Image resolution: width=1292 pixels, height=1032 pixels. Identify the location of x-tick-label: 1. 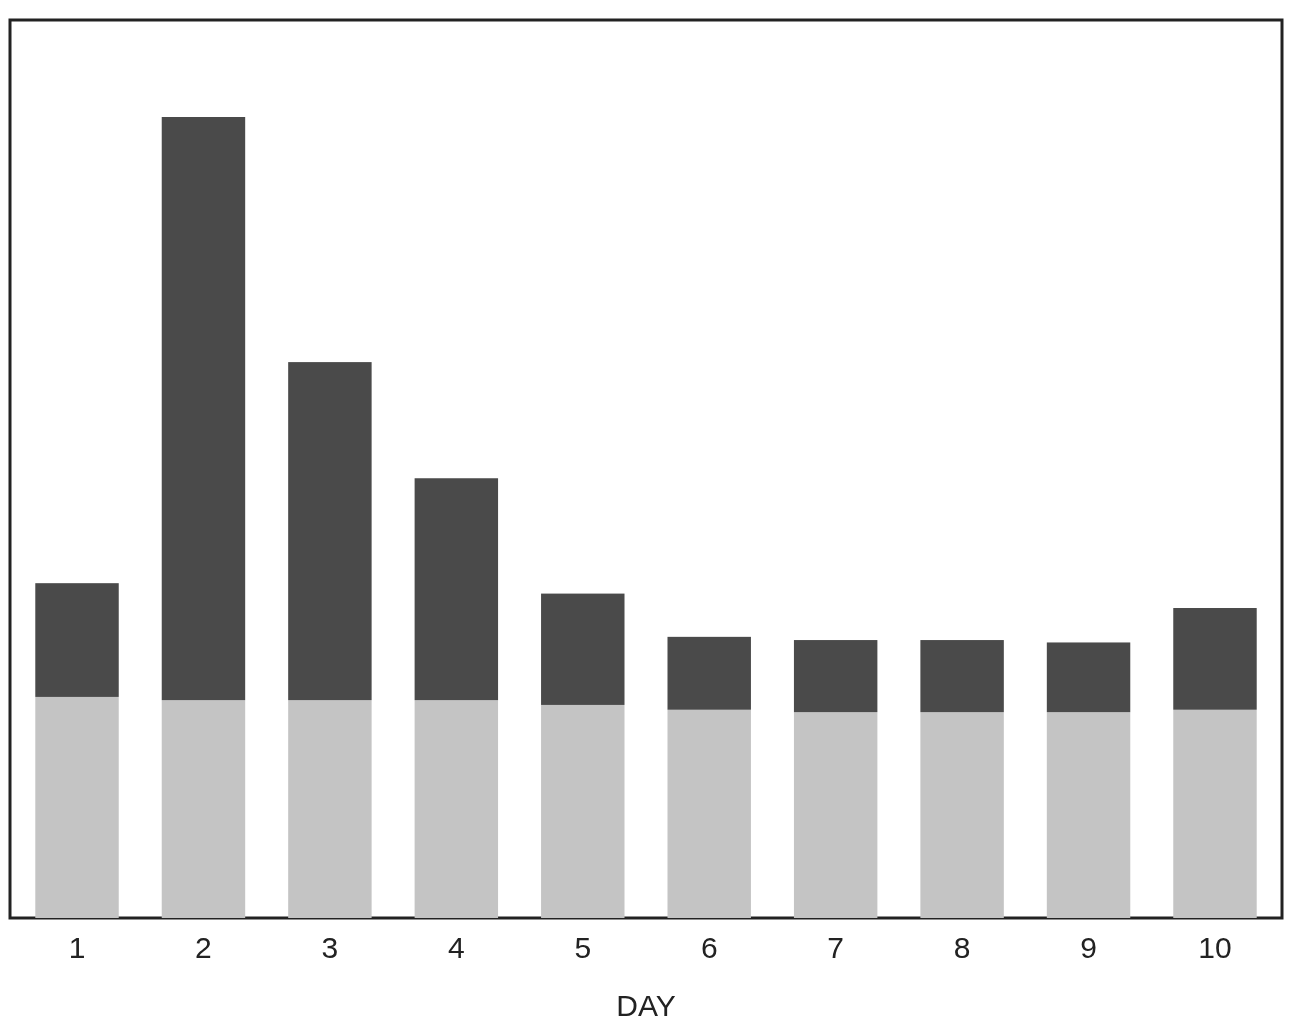
(77, 947).